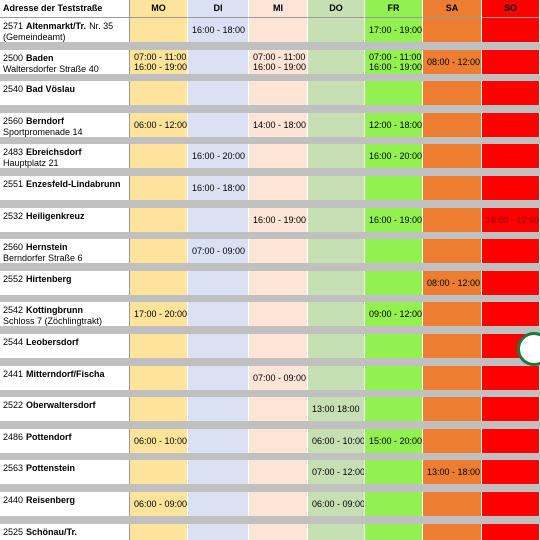  Describe the element at coordinates (13, 500) in the screenshot. I see `postal-code: 2440` at that location.